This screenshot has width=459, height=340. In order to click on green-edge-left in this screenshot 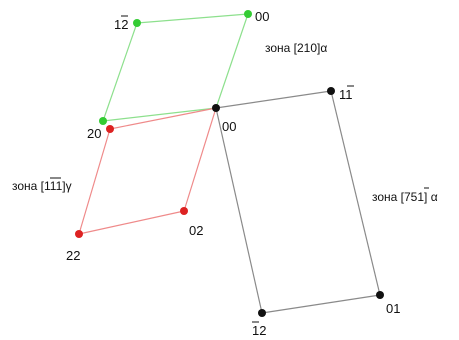, I will do `click(120, 72)`.